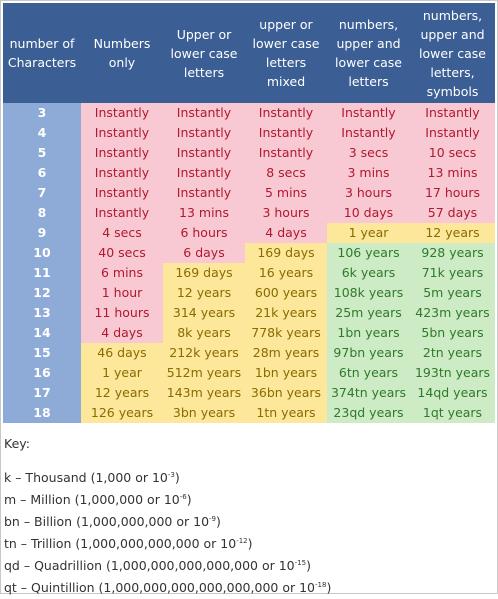 The width and height of the screenshot is (498, 599). I want to click on table-cell: 1 hour, so click(122, 293).